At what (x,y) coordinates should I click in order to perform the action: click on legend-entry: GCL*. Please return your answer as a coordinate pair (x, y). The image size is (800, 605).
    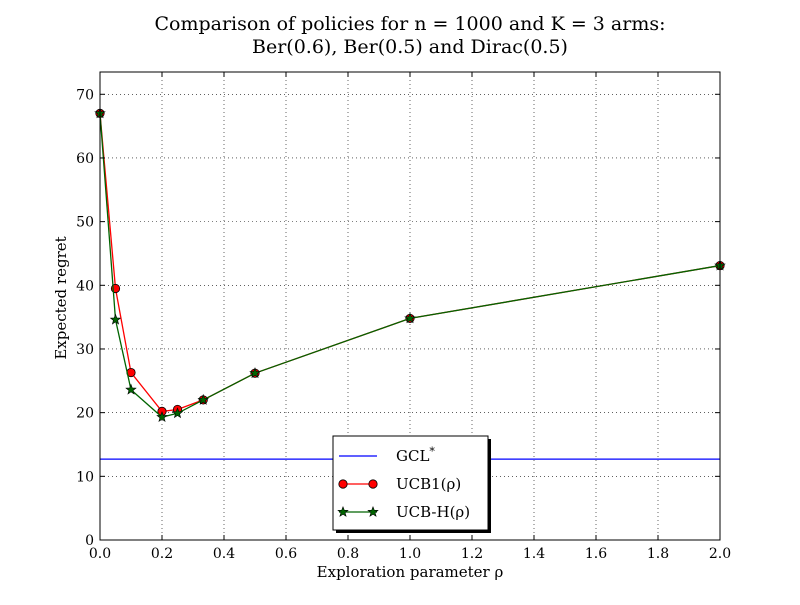
    Looking at the image, I should click on (387, 455).